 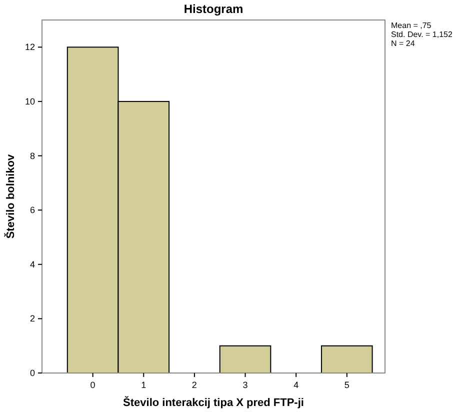 What do you see at coordinates (29, 101) in the screenshot?
I see `y-tick-label: 10` at bounding box center [29, 101].